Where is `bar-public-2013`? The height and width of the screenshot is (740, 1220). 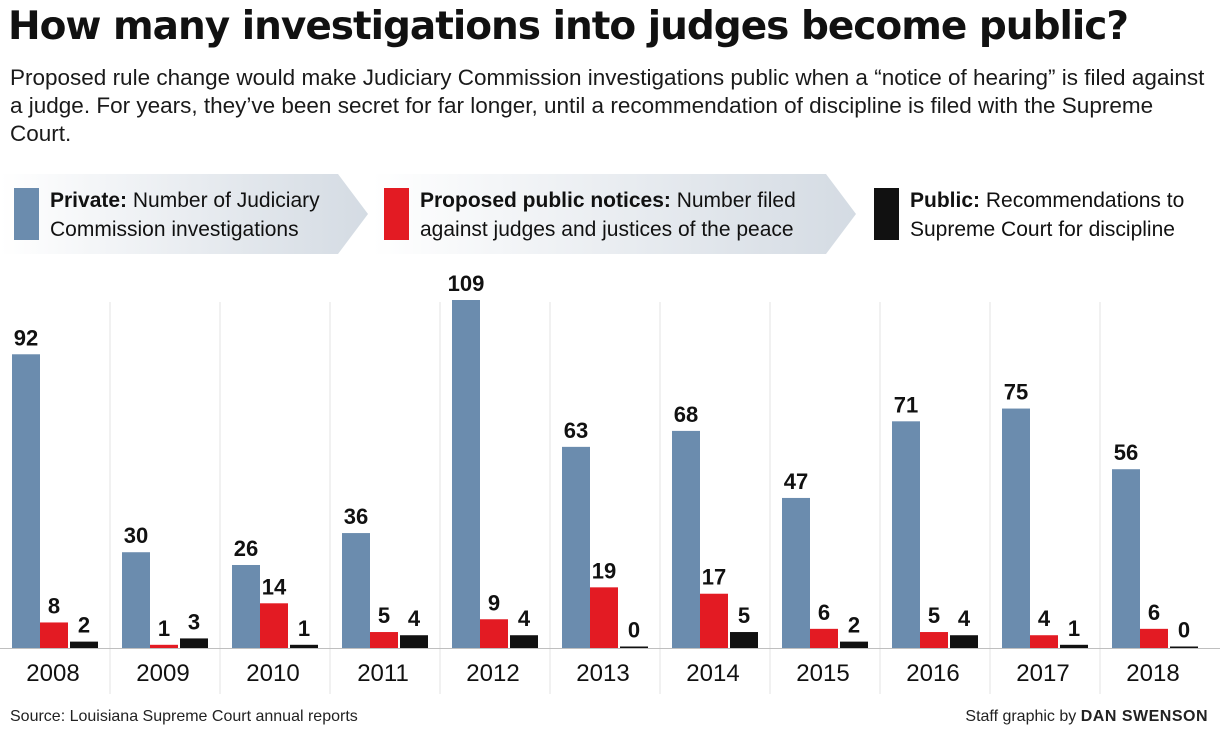 bar-public-2013 is located at coordinates (634, 647).